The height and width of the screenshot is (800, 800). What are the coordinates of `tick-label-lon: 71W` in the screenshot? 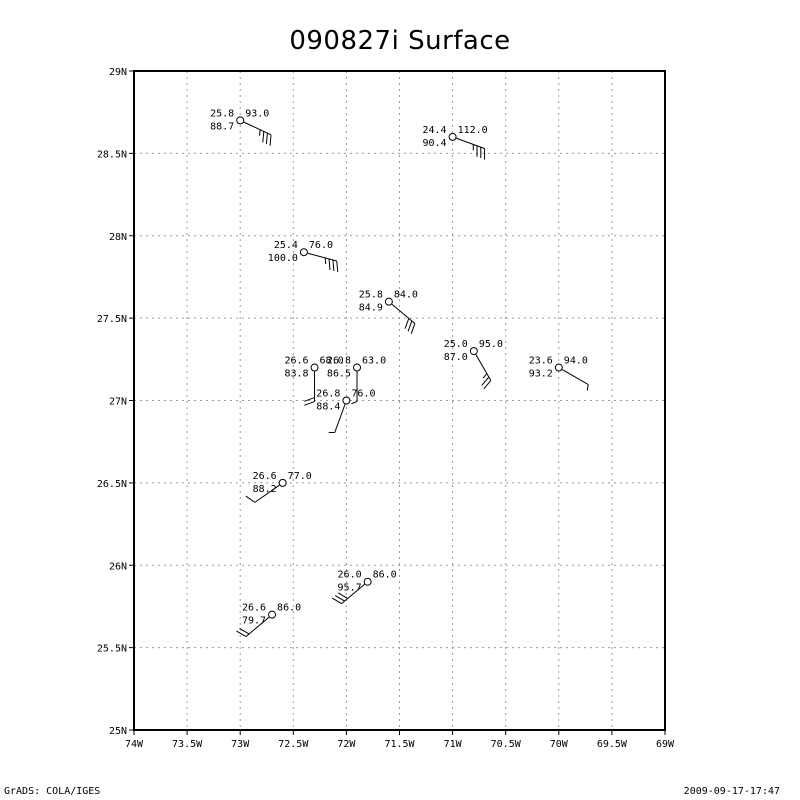 It's located at (453, 744).